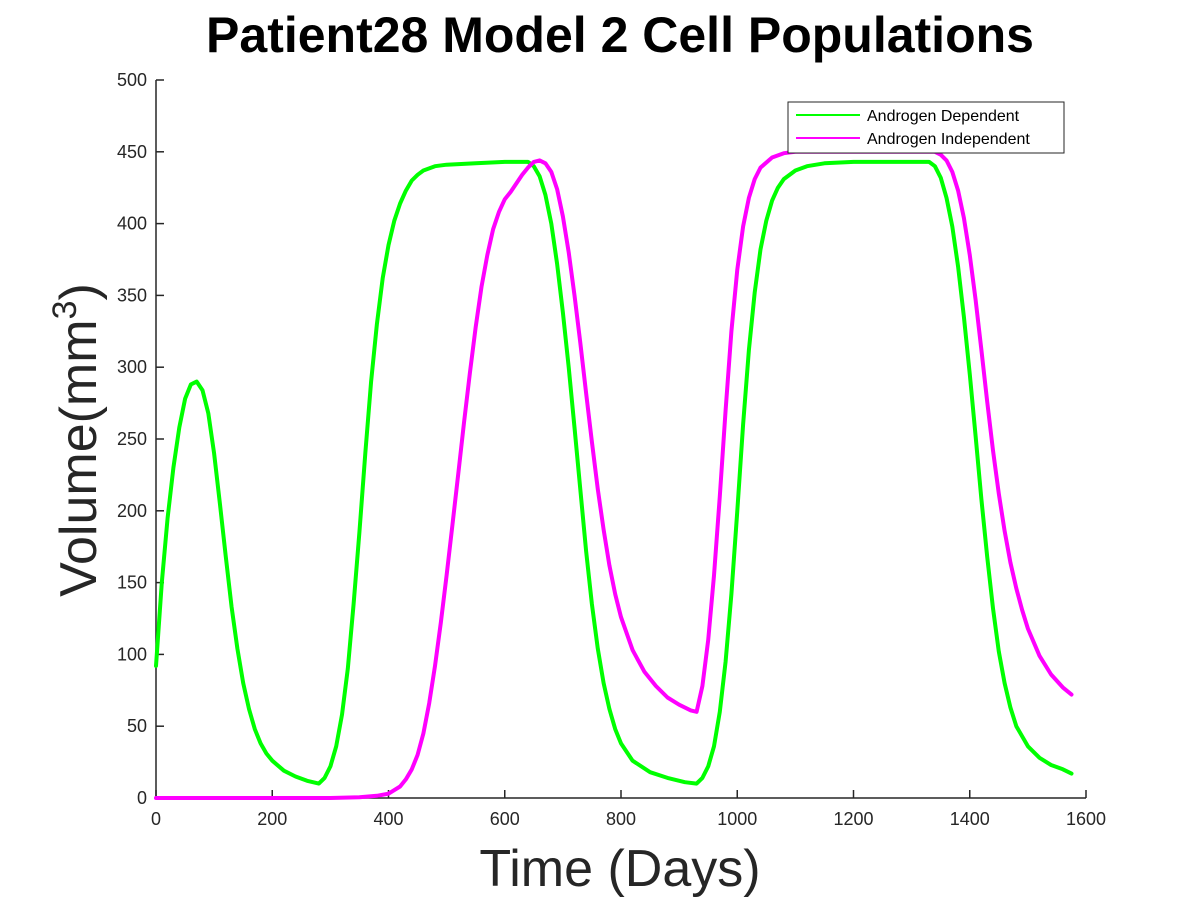  I want to click on x-tick-label: 1200, so click(853, 819).